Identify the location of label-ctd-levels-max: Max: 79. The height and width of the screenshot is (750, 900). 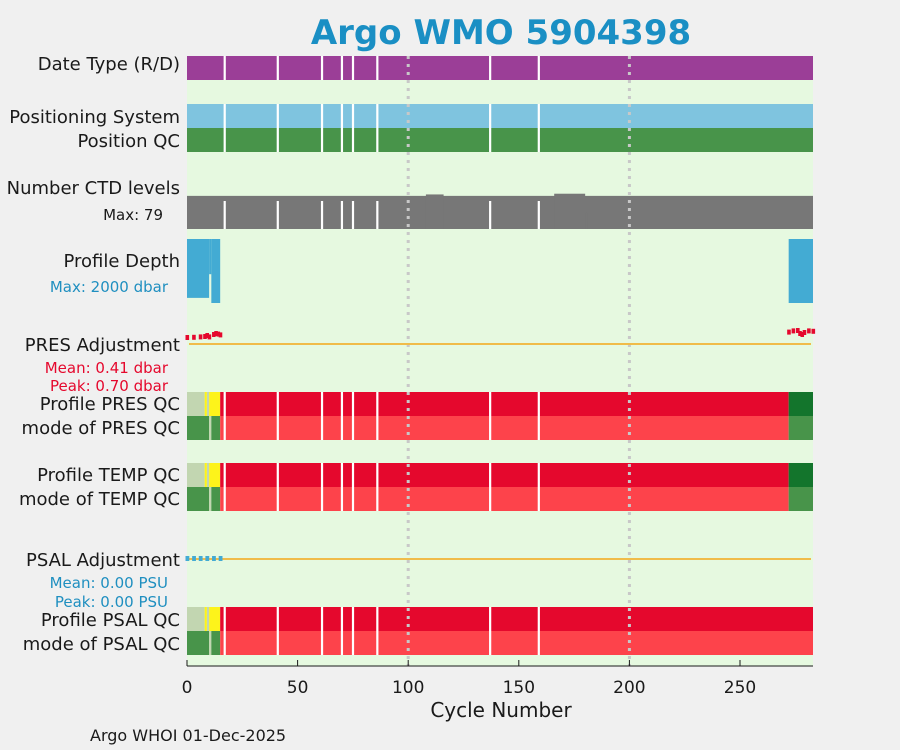
(133, 215).